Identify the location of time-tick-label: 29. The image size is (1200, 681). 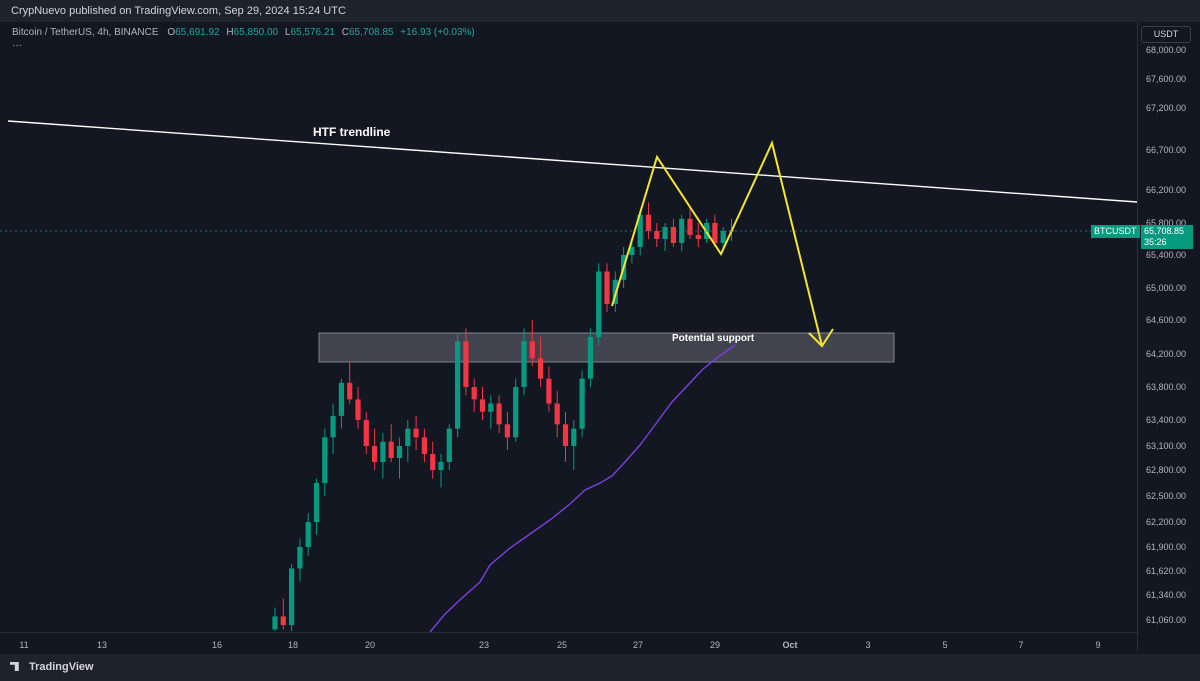
(715, 645).